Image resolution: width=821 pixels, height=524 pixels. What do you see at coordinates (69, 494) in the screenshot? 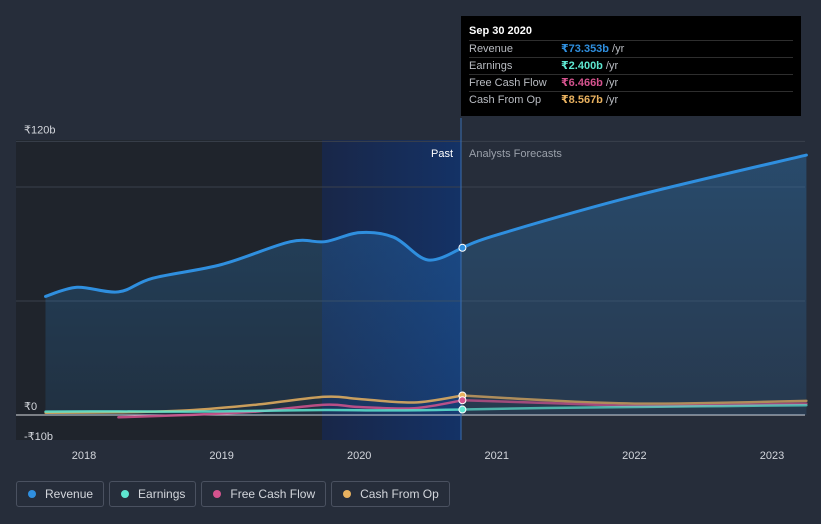
I see `legend-label: Revenue` at bounding box center [69, 494].